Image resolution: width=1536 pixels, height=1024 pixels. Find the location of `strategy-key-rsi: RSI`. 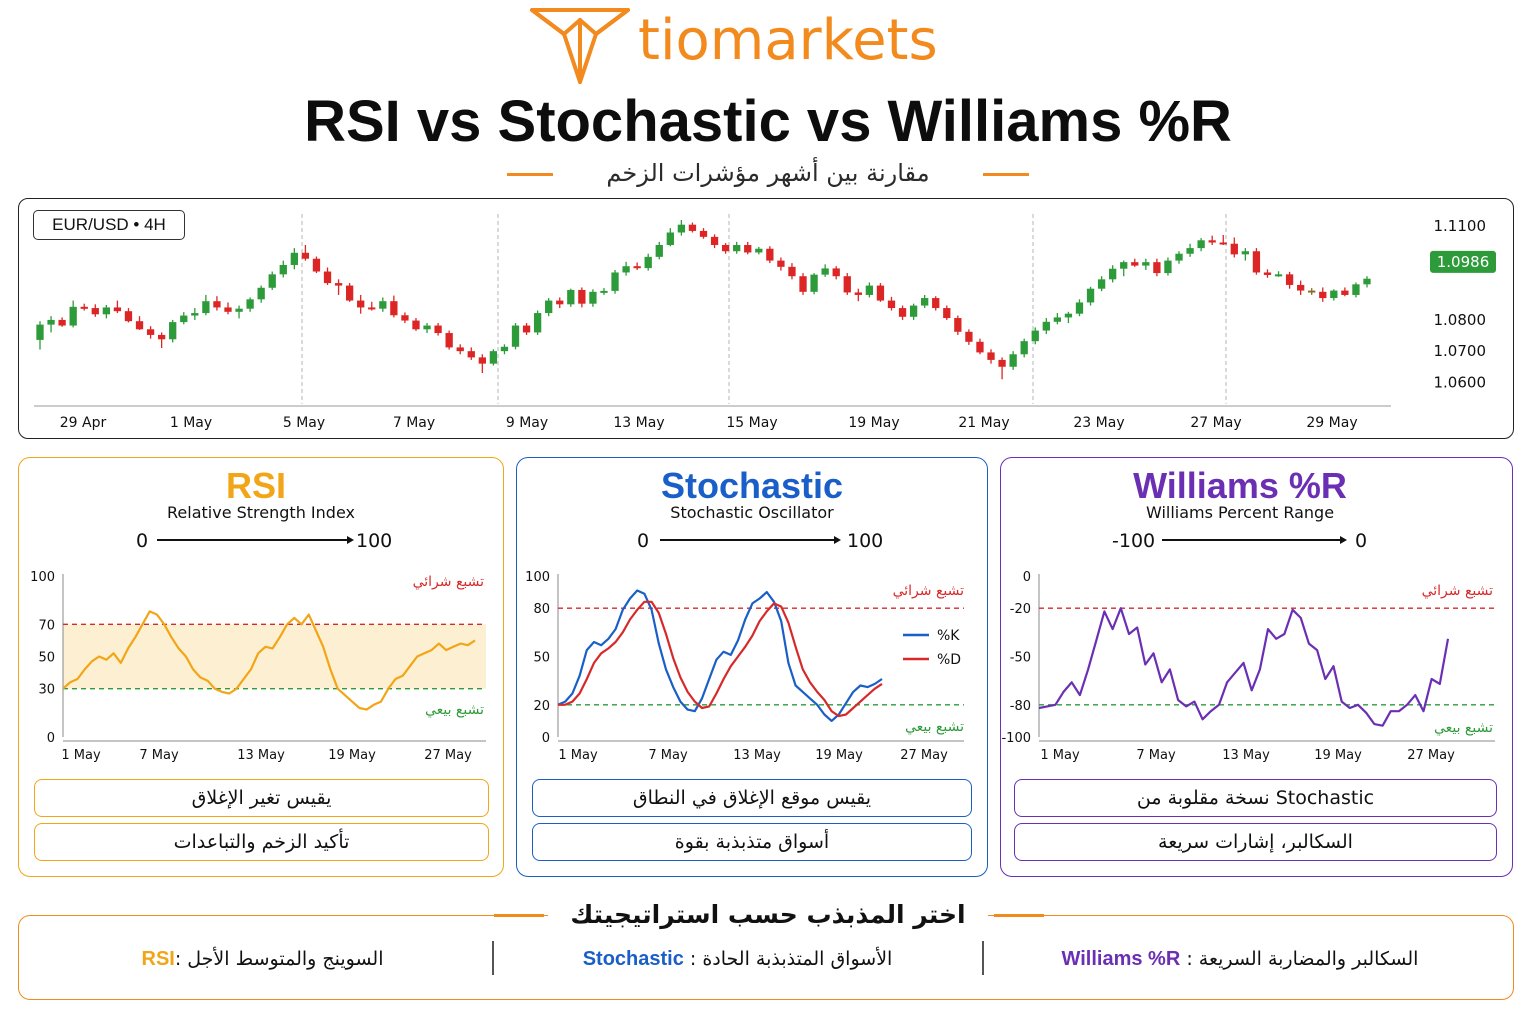

strategy-key-rsi: RSI is located at coordinates (158, 959).